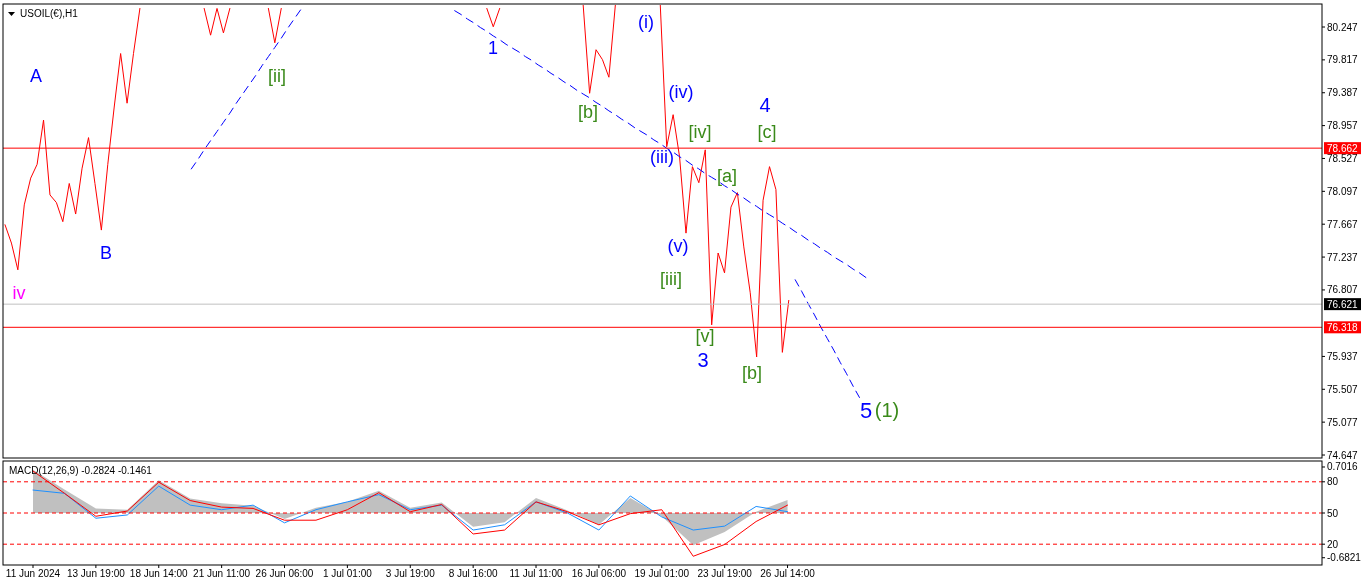  What do you see at coordinates (703, 360) in the screenshot?
I see `annotation: 3` at bounding box center [703, 360].